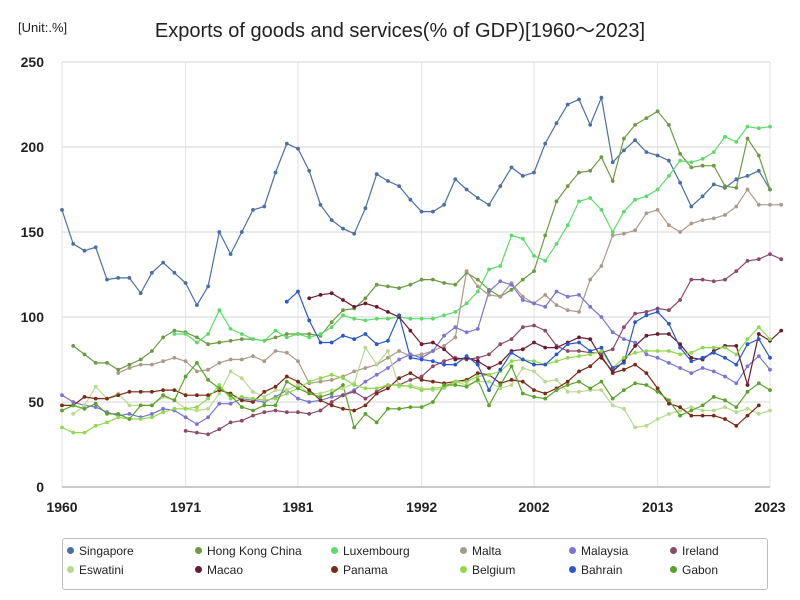 The image size is (800, 600). What do you see at coordinates (106, 551) in the screenshot?
I see `legend-label: Singapore` at bounding box center [106, 551].